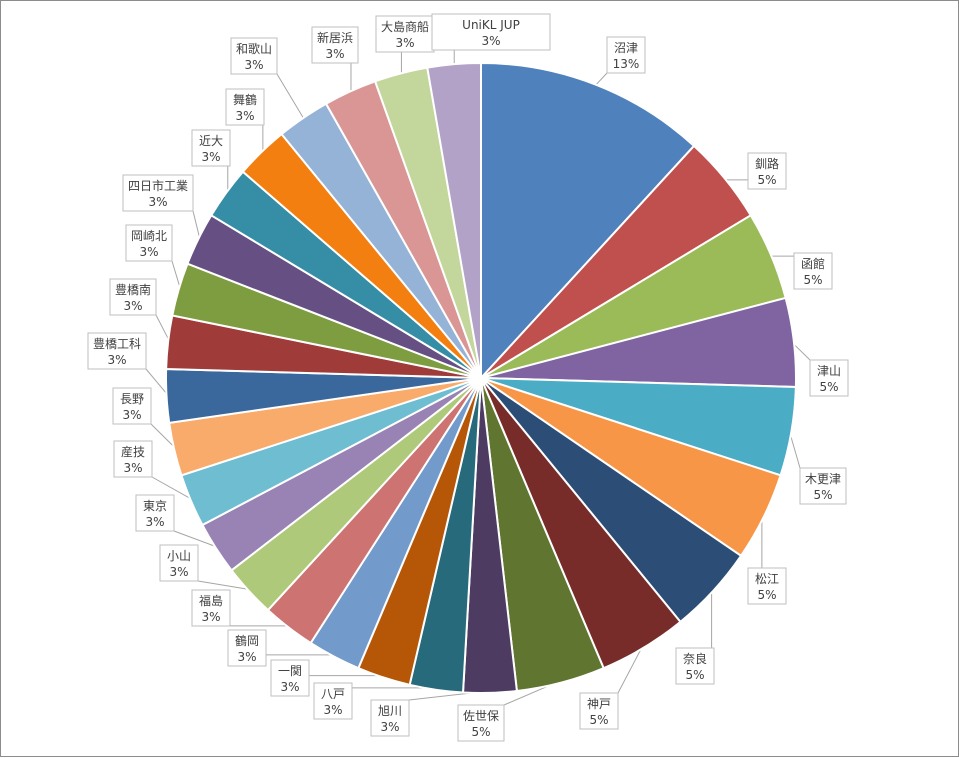  I want to click on data-label-6: 松江 5%, so click(767, 586).